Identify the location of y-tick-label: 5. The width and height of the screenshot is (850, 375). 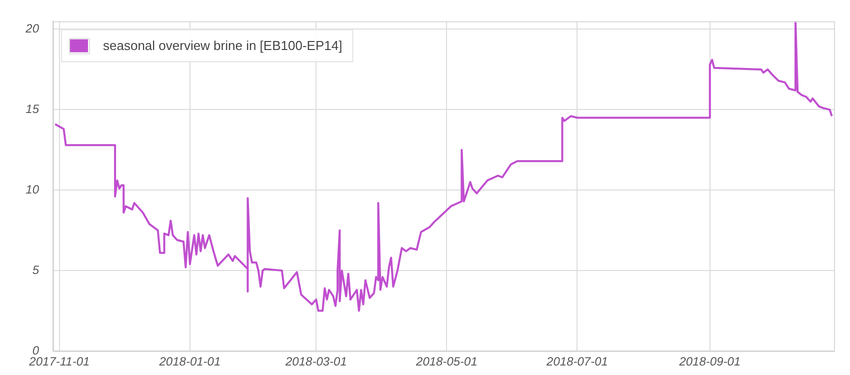
(36, 269).